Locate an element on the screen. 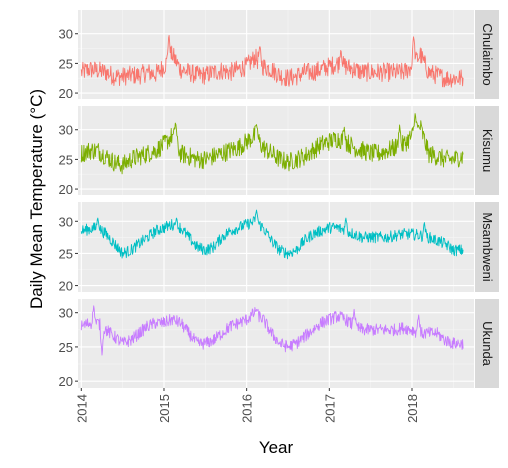 Image resolution: width=508 pixels, height=468 pixels. series-line-chulaimbo is located at coordinates (272, 61).